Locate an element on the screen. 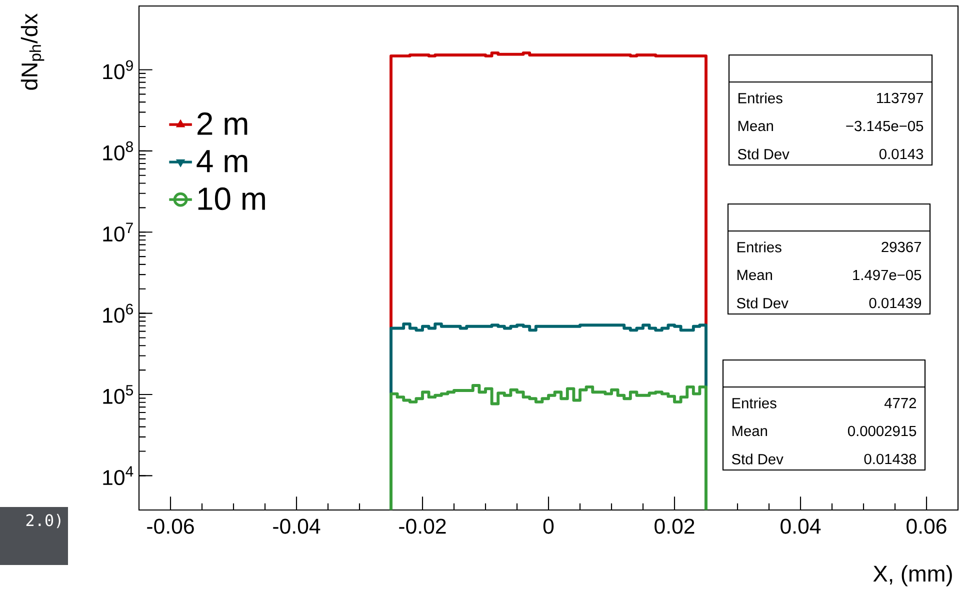 This screenshot has width=966, height=593. x-tick-label: -0.06 is located at coordinates (170, 526).